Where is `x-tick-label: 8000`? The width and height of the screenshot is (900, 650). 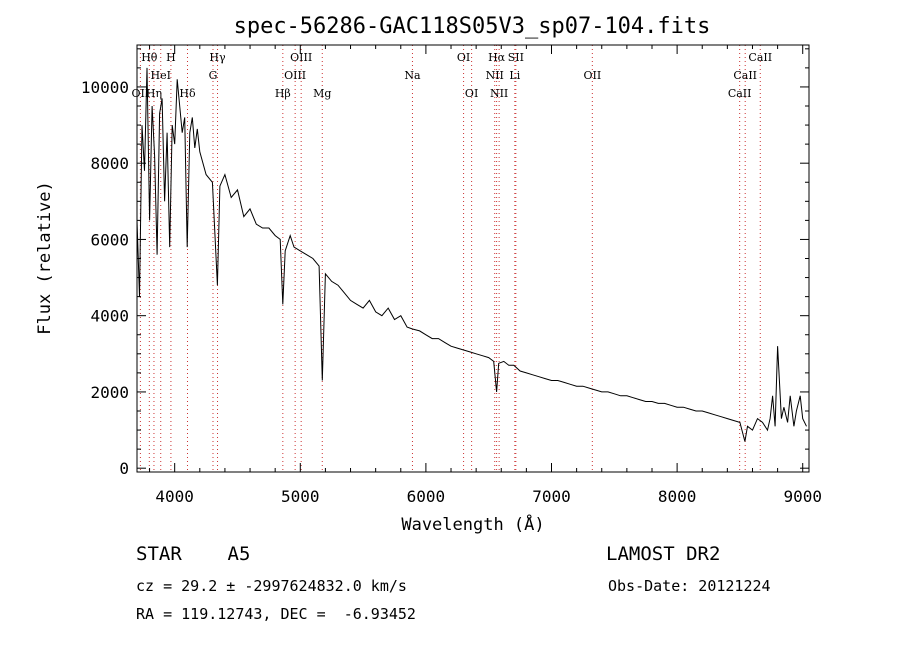
x-tick-label: 8000 is located at coordinates (677, 496).